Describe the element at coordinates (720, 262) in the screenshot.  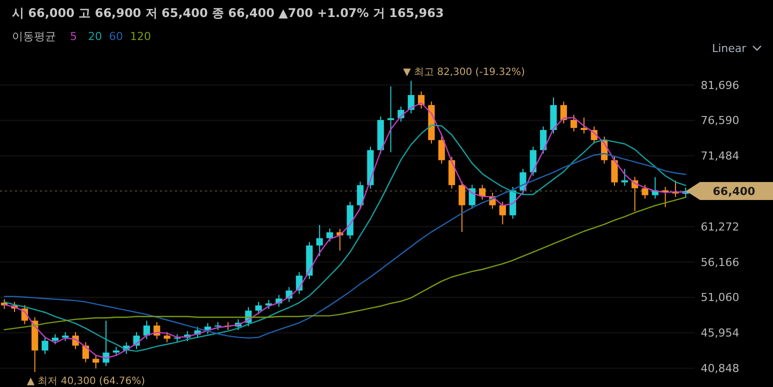
I see `y-tick-label: 56,166` at that location.